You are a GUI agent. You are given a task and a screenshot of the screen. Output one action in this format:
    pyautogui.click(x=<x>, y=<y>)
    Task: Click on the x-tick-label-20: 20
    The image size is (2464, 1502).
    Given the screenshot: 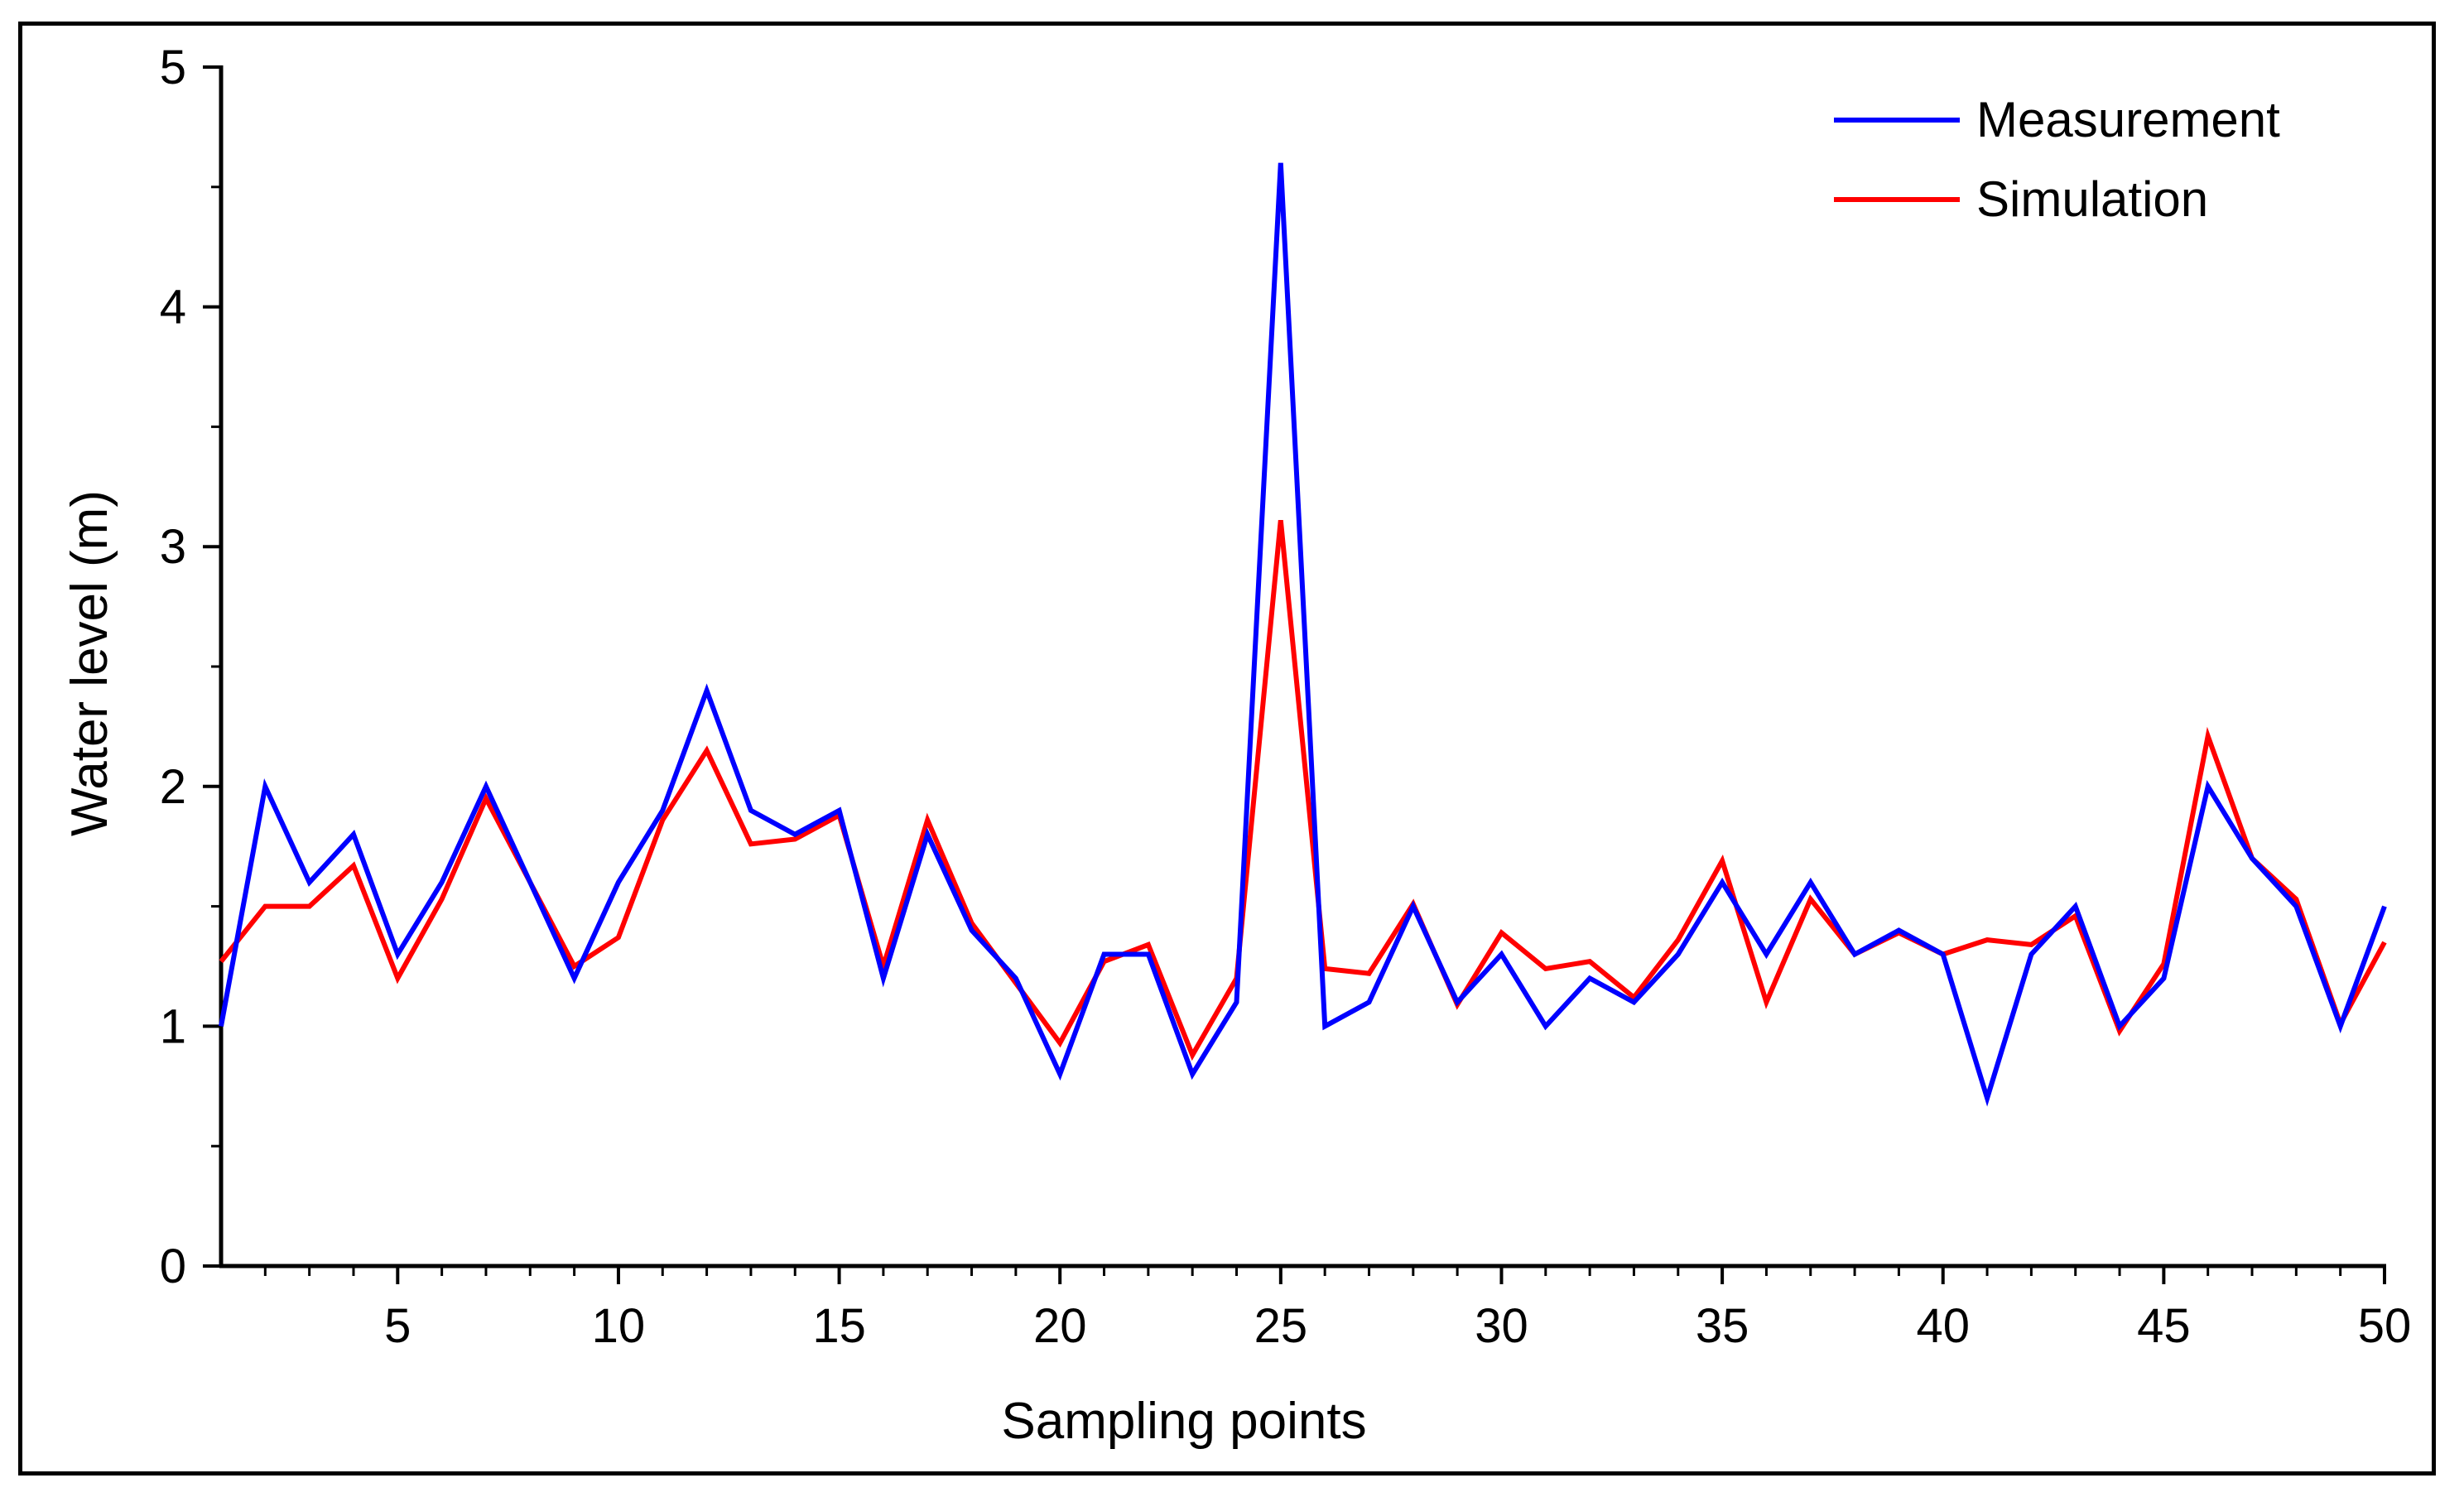 What is the action you would take?
    pyautogui.click(x=1060, y=1326)
    